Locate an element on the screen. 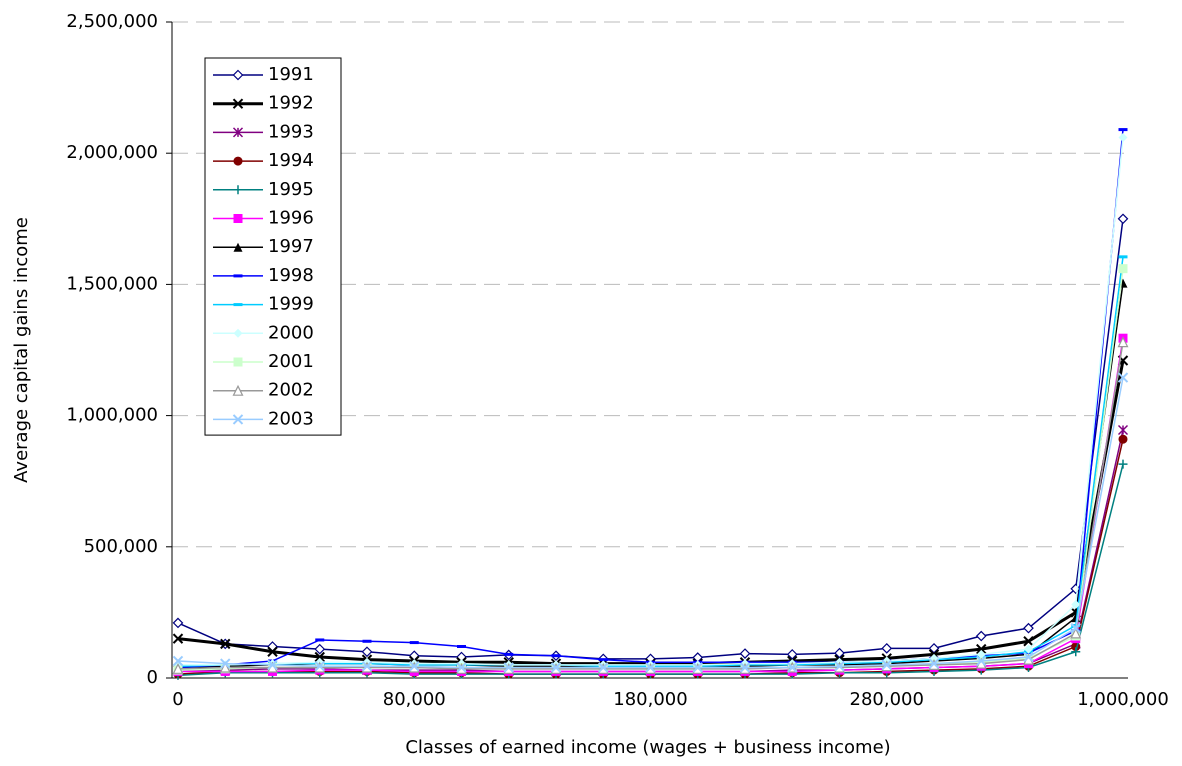 The width and height of the screenshot is (1182, 766). y-tick-label: 2,500,000 is located at coordinates (112, 21).